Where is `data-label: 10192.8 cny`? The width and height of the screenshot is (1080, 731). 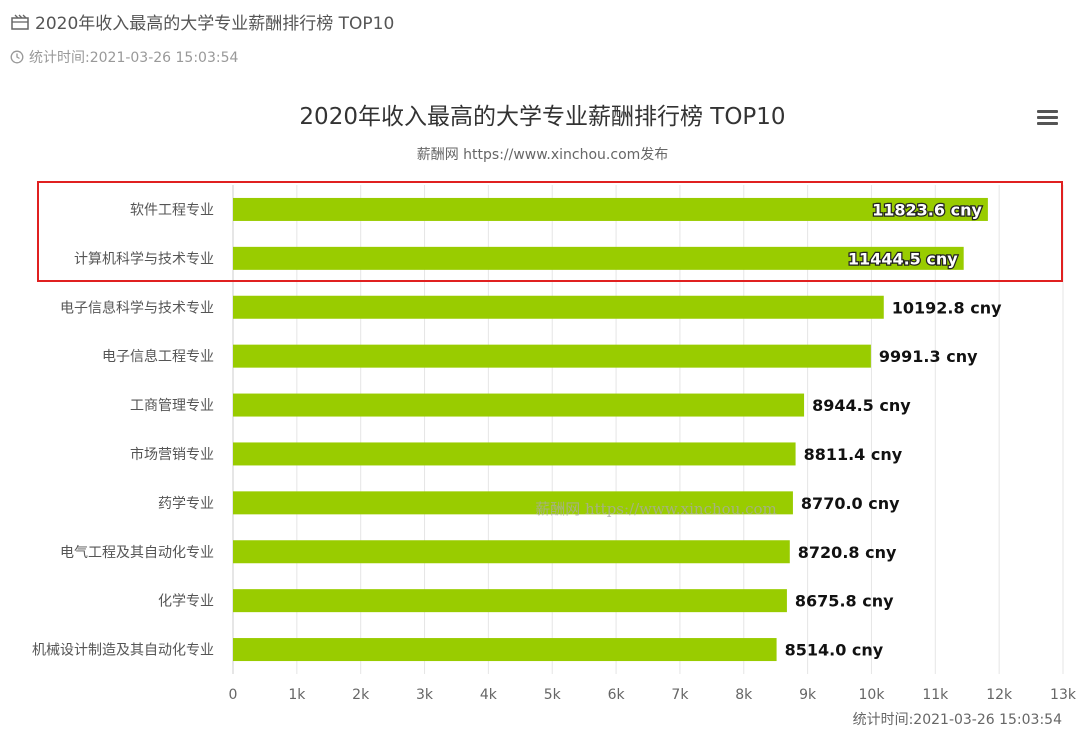 data-label: 10192.8 cny is located at coordinates (947, 307).